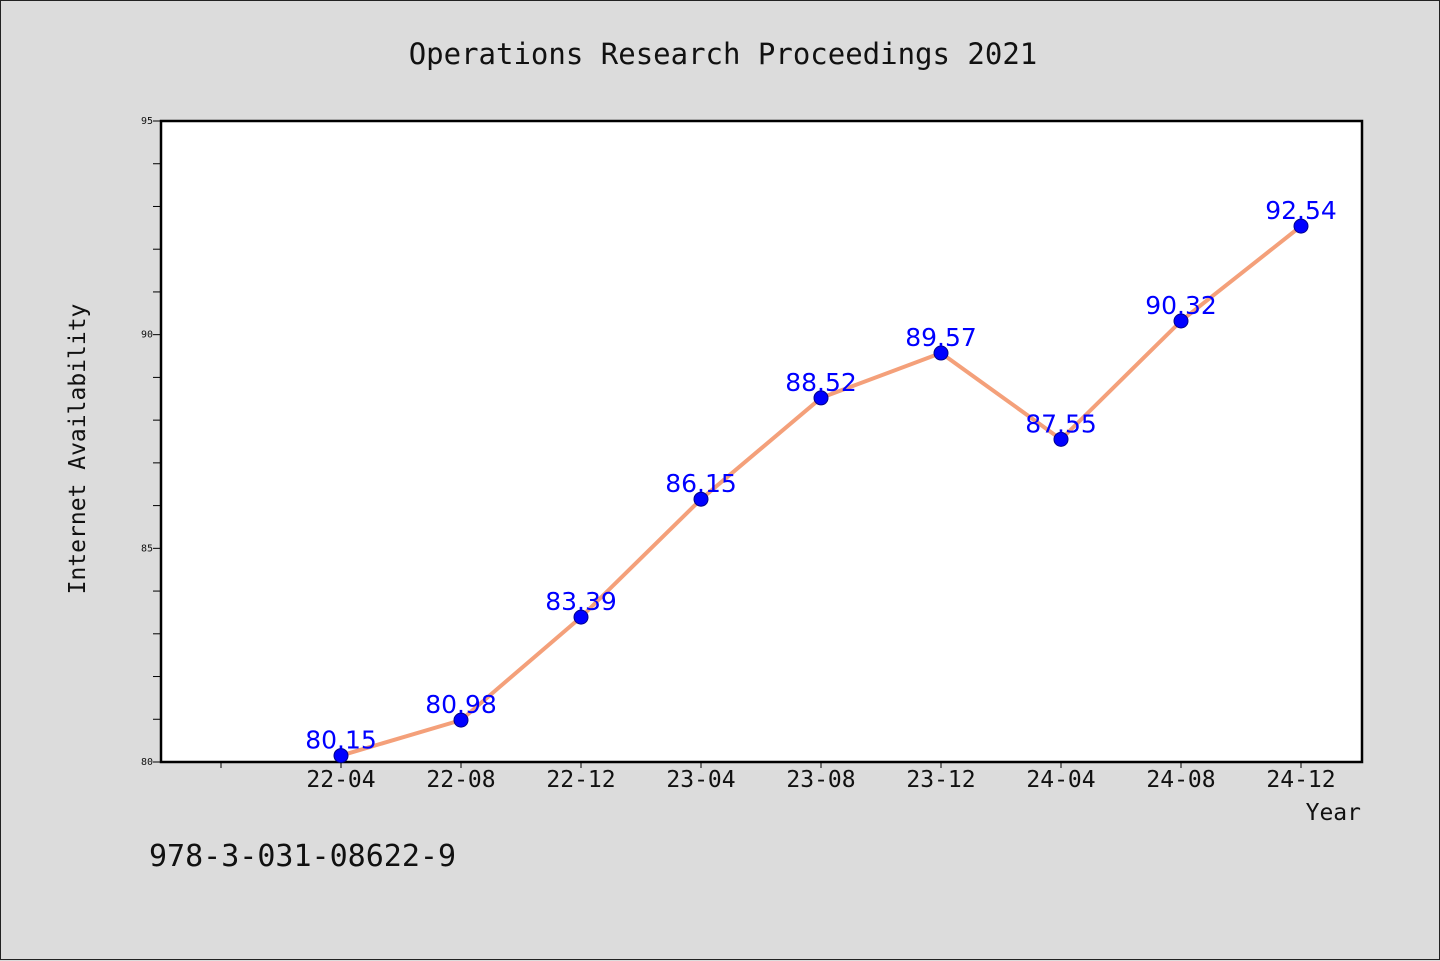 Image resolution: width=1440 pixels, height=961 pixels. What do you see at coordinates (1060, 780) in the screenshot?
I see `x-tick-label: 24-04` at bounding box center [1060, 780].